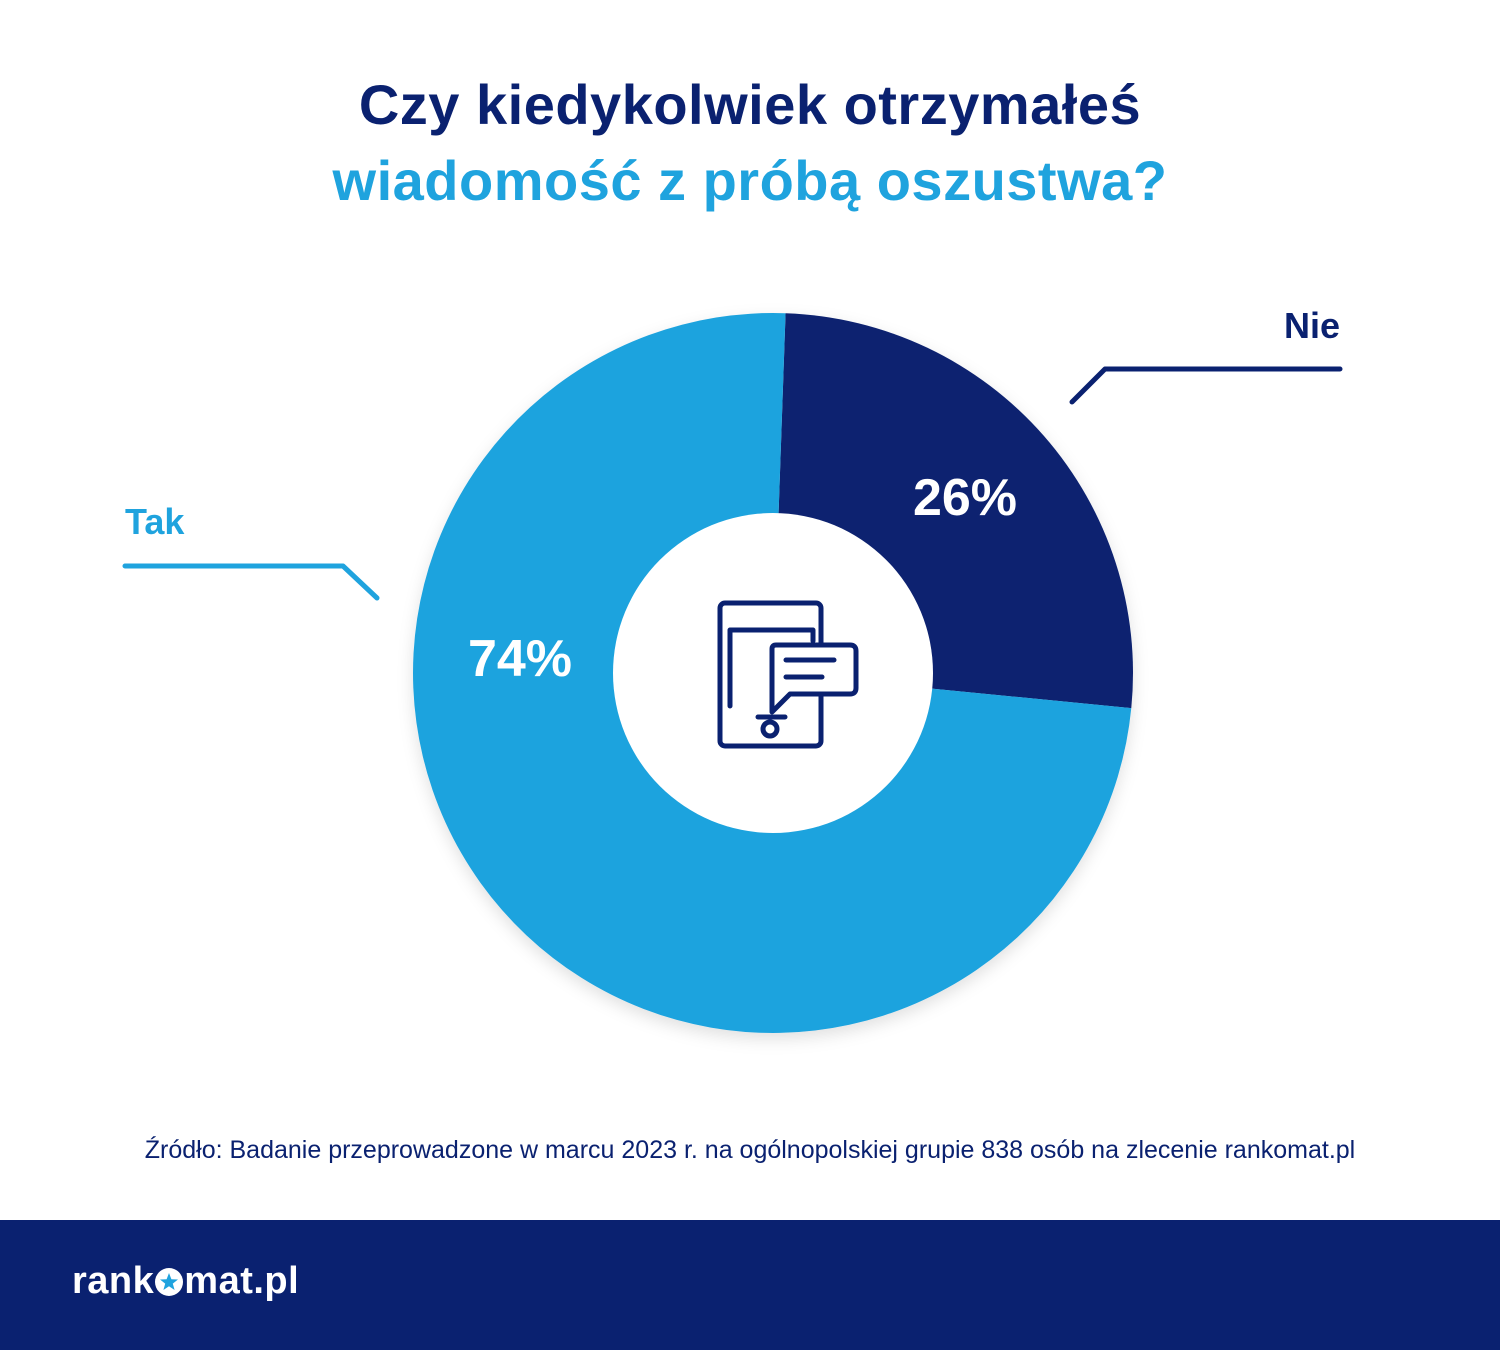  I want to click on chart-title-line2: wiadomość z próbą oszustwa?, so click(750, 180).